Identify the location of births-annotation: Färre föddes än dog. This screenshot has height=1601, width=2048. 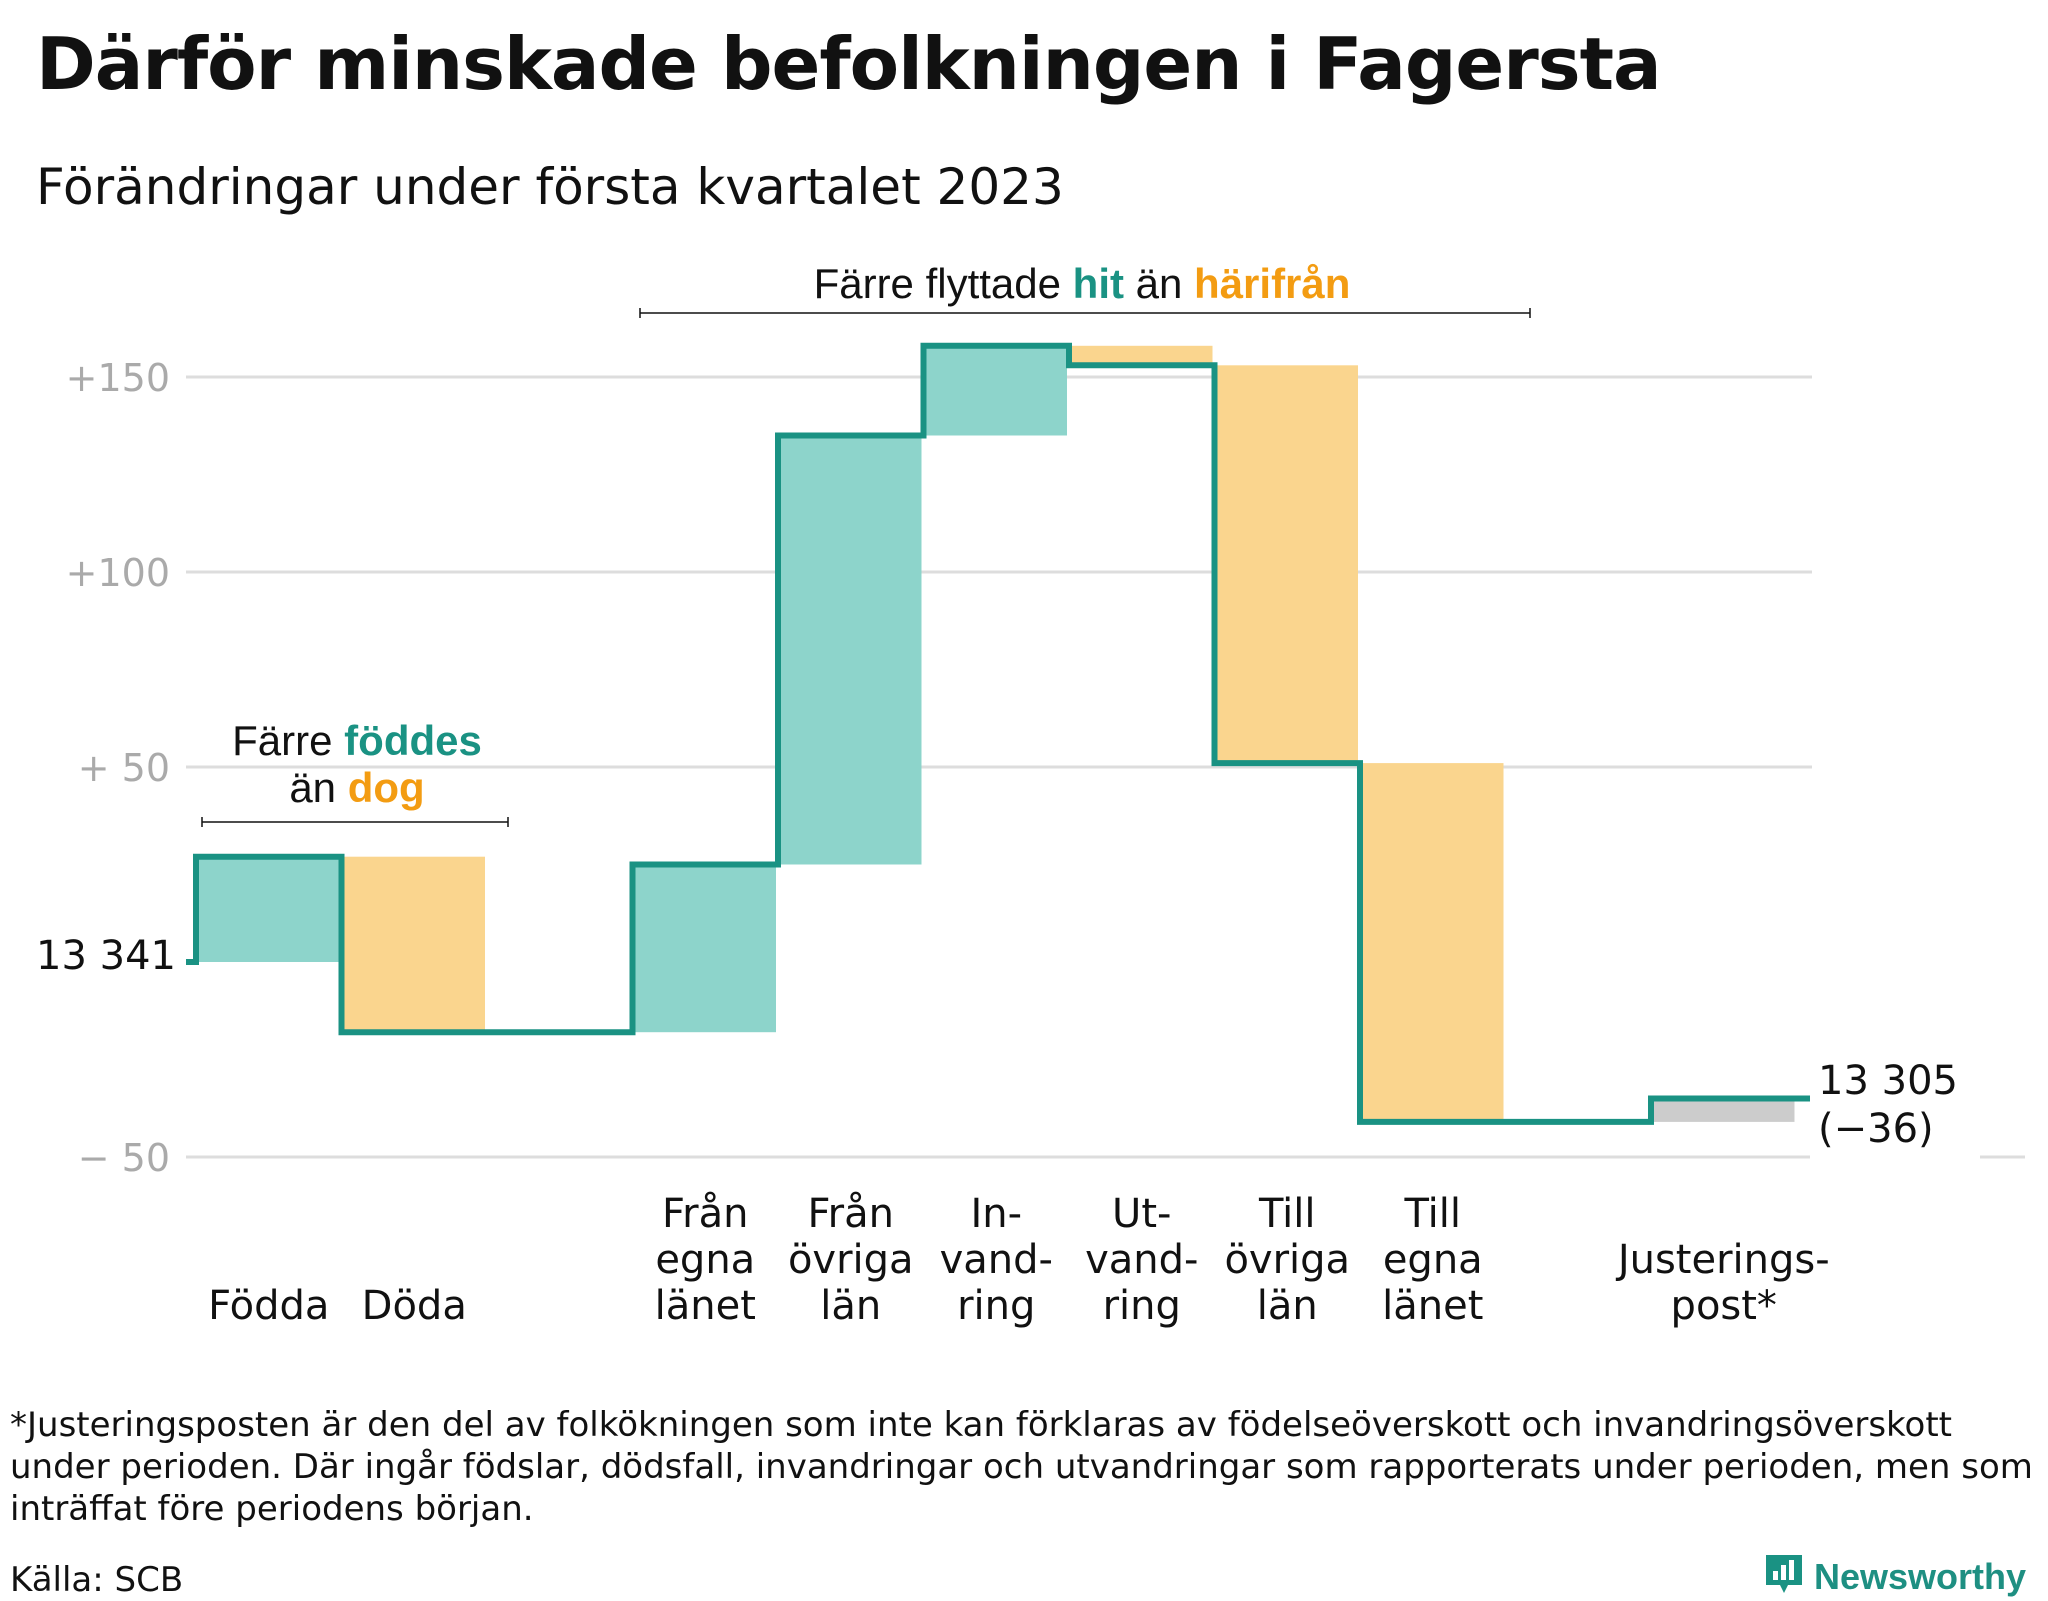
(355, 772).